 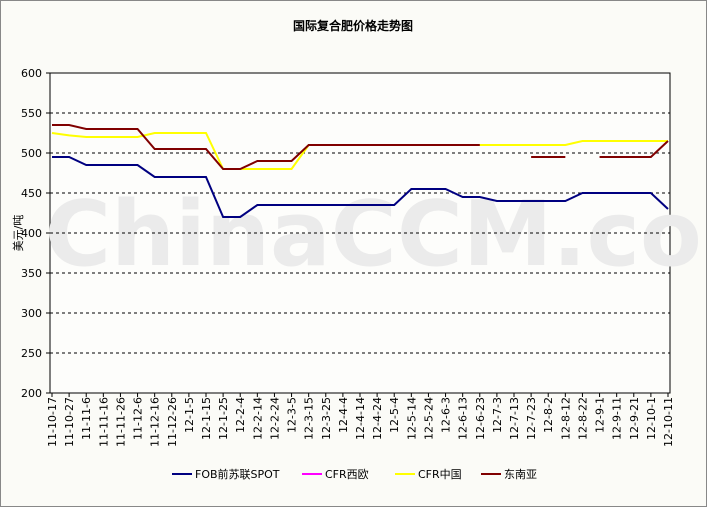 I want to click on x-tick-label: 12-4-24, so click(x=377, y=418).